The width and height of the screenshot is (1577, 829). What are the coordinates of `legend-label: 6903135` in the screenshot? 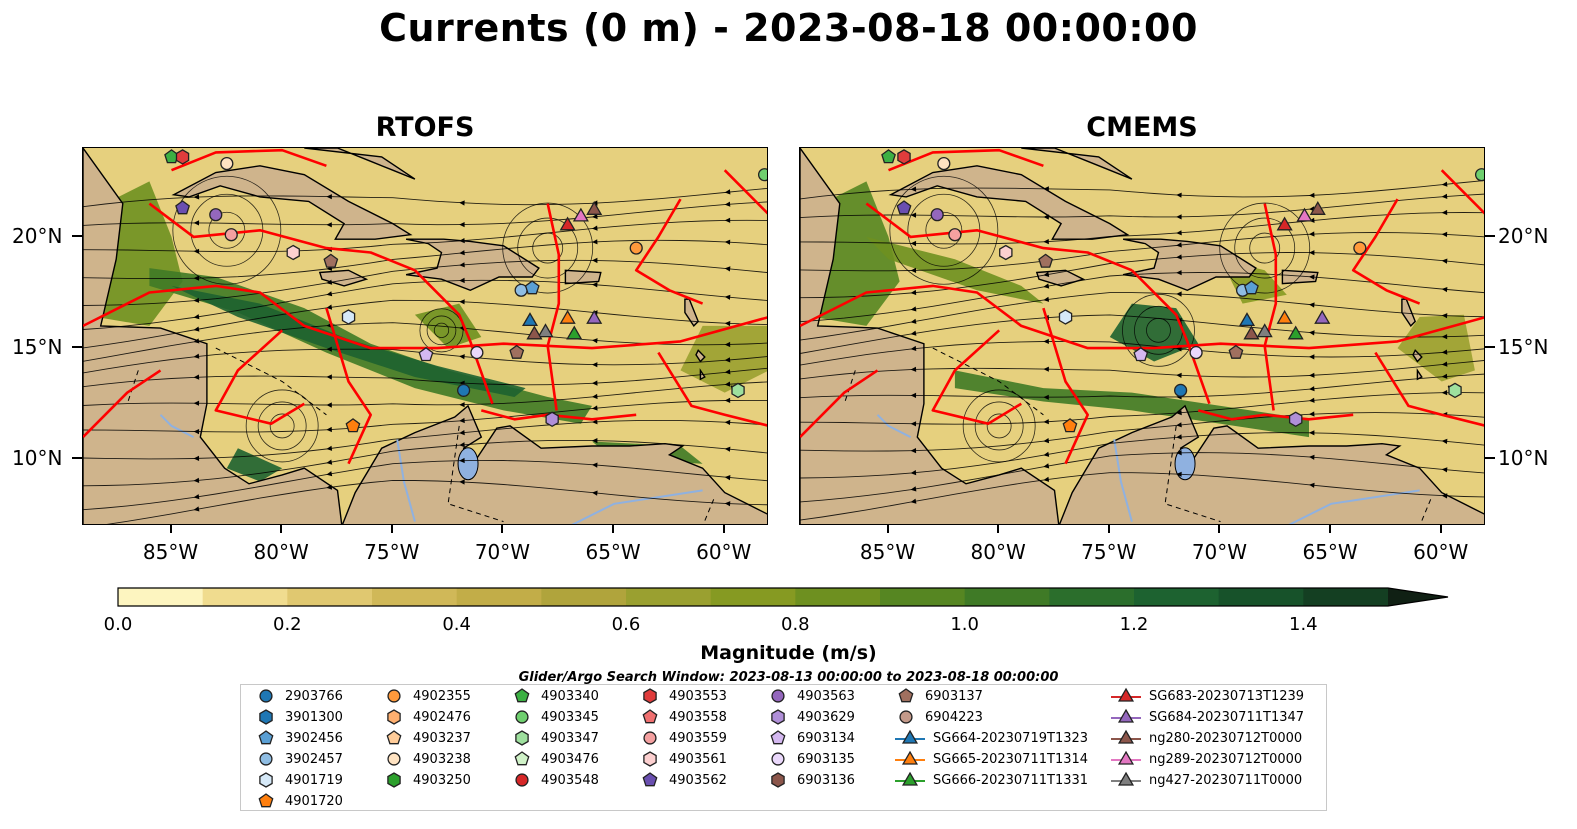 It's located at (826, 759).